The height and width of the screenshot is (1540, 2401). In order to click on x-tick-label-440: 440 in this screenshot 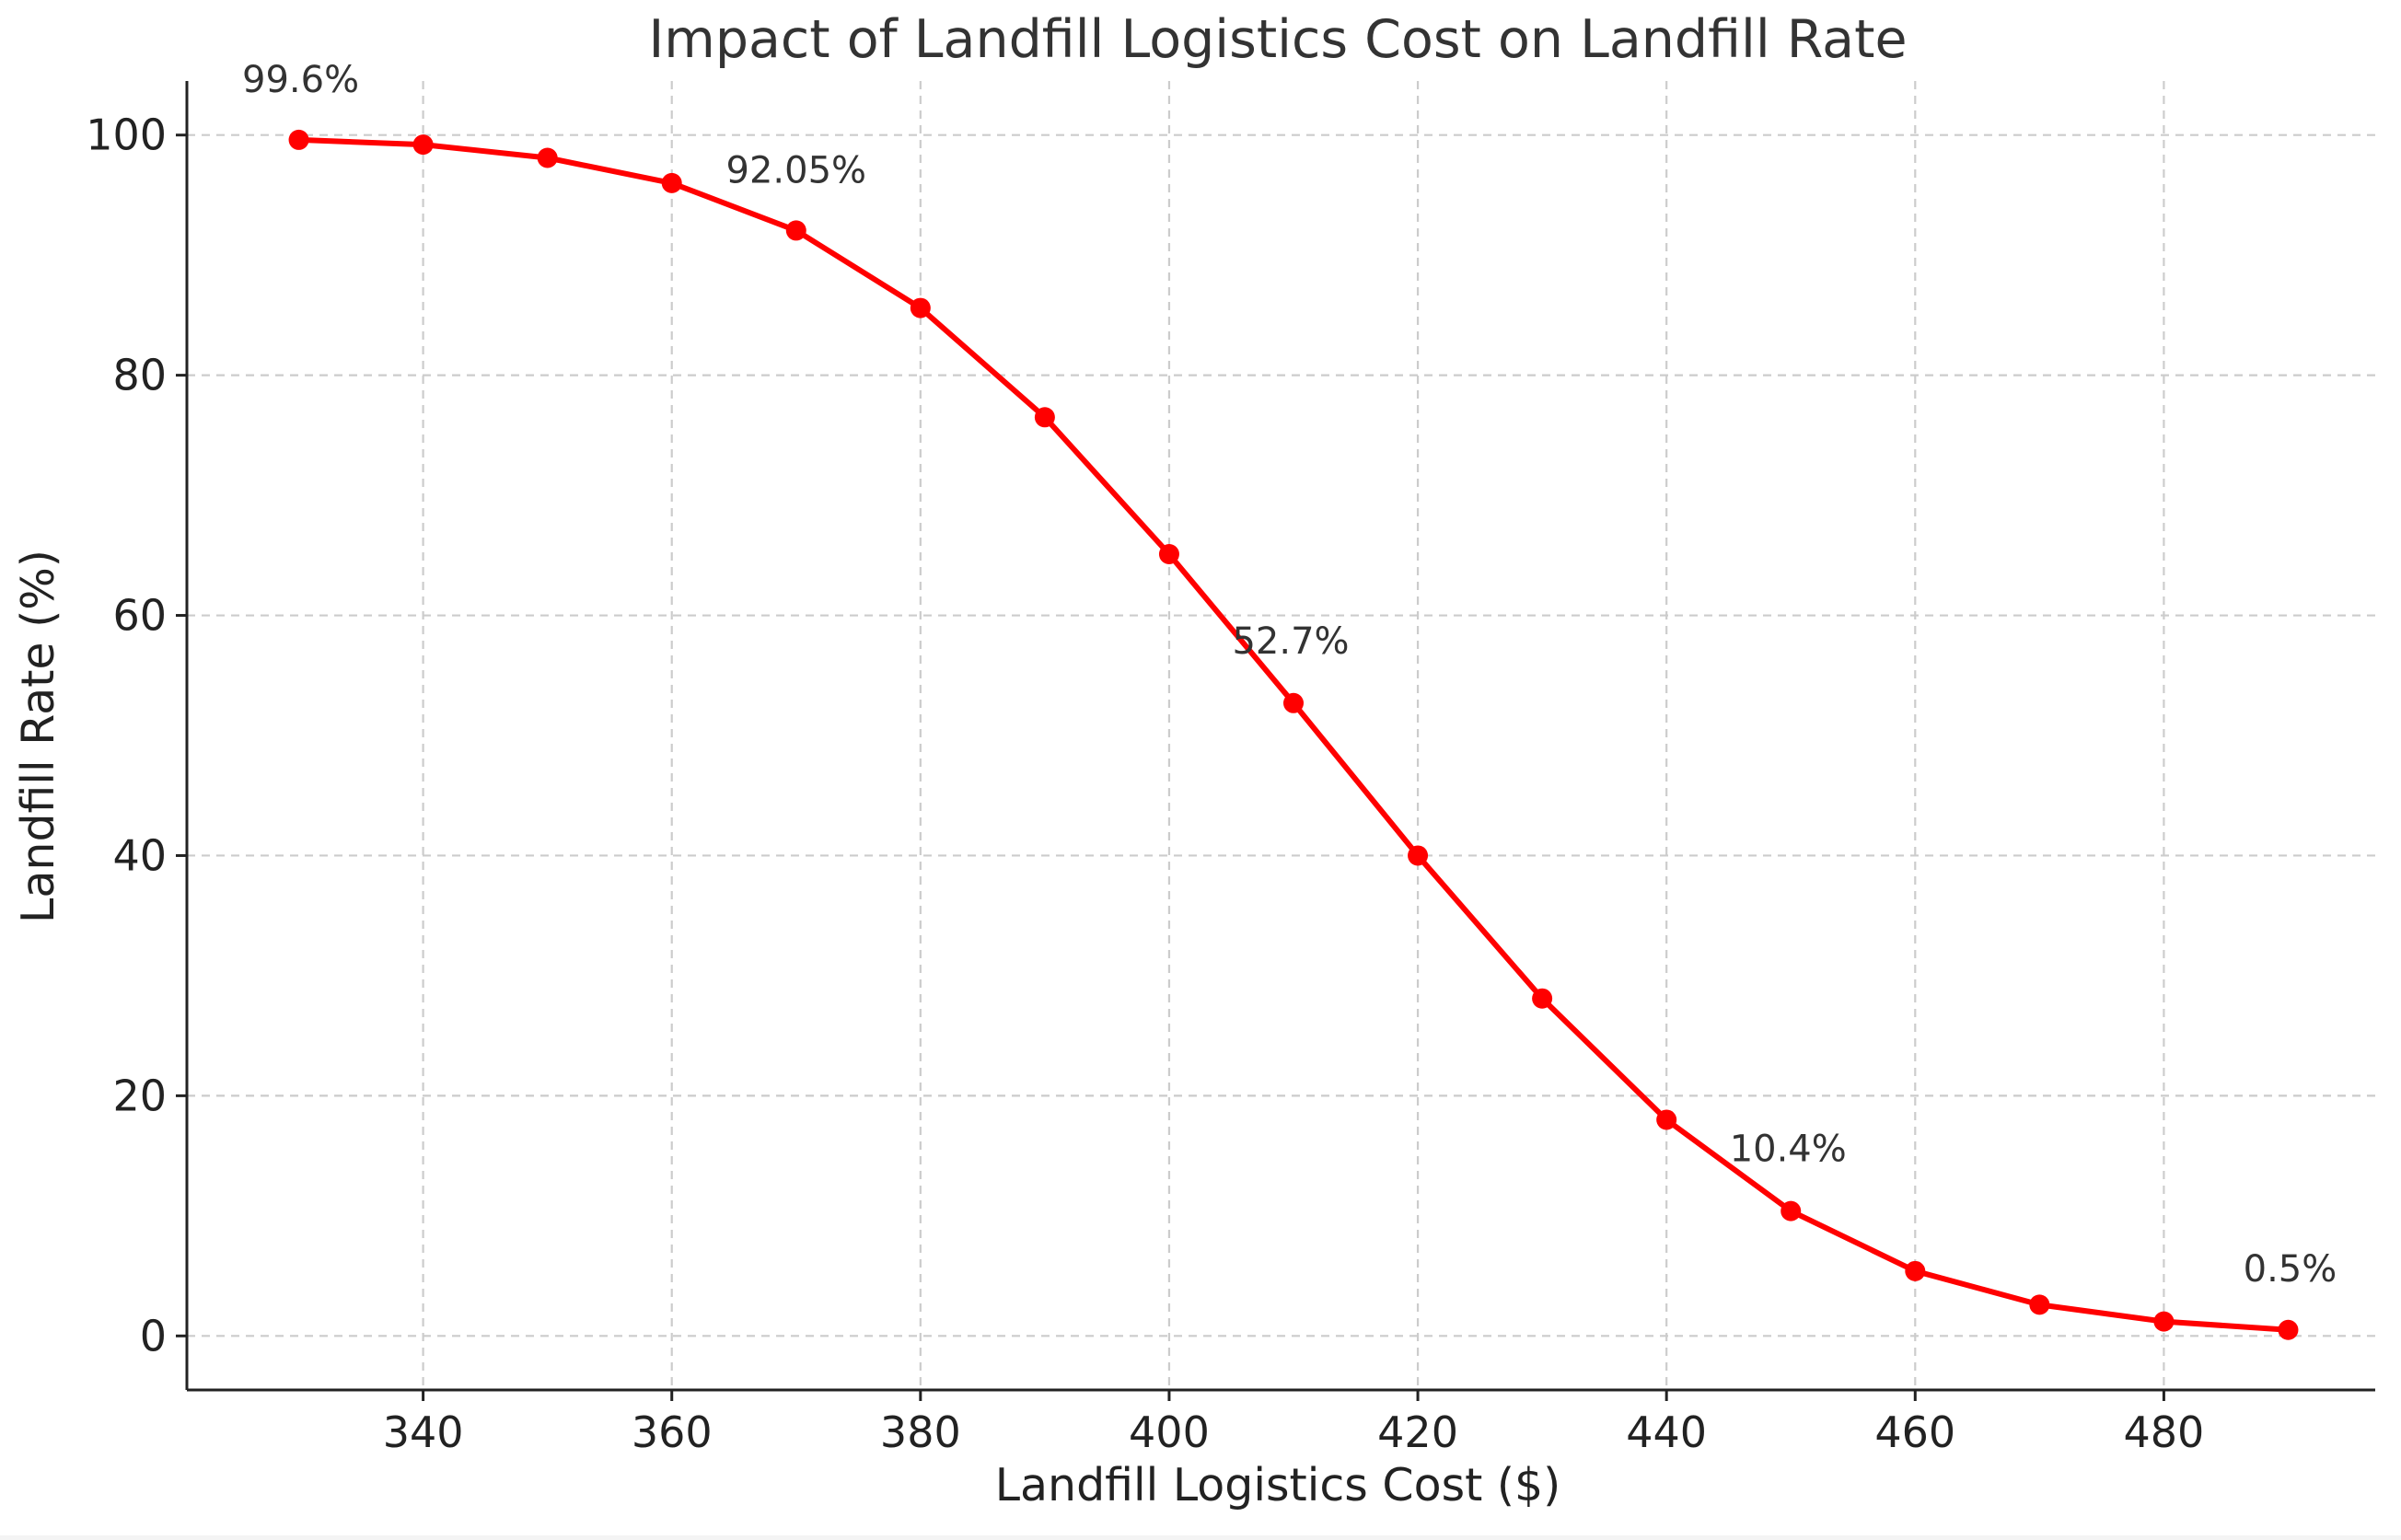, I will do `click(1666, 1432)`.